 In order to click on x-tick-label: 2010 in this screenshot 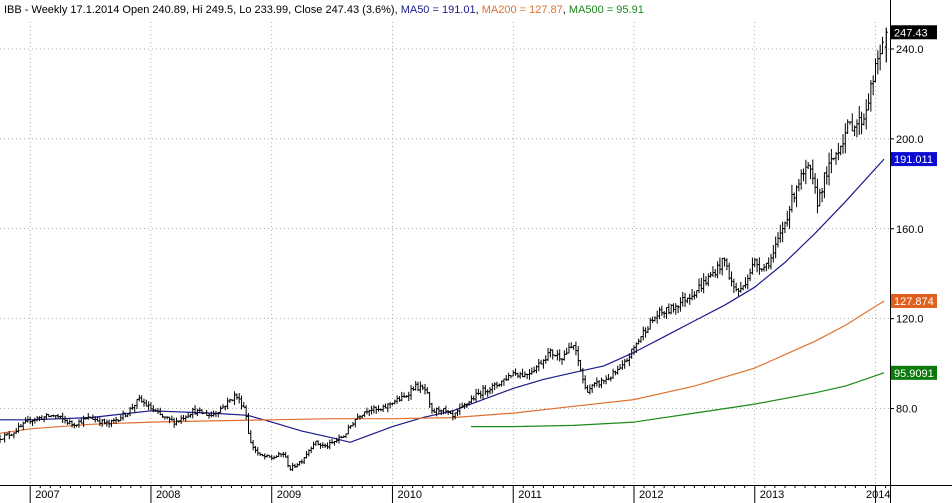, I will do `click(409, 495)`.